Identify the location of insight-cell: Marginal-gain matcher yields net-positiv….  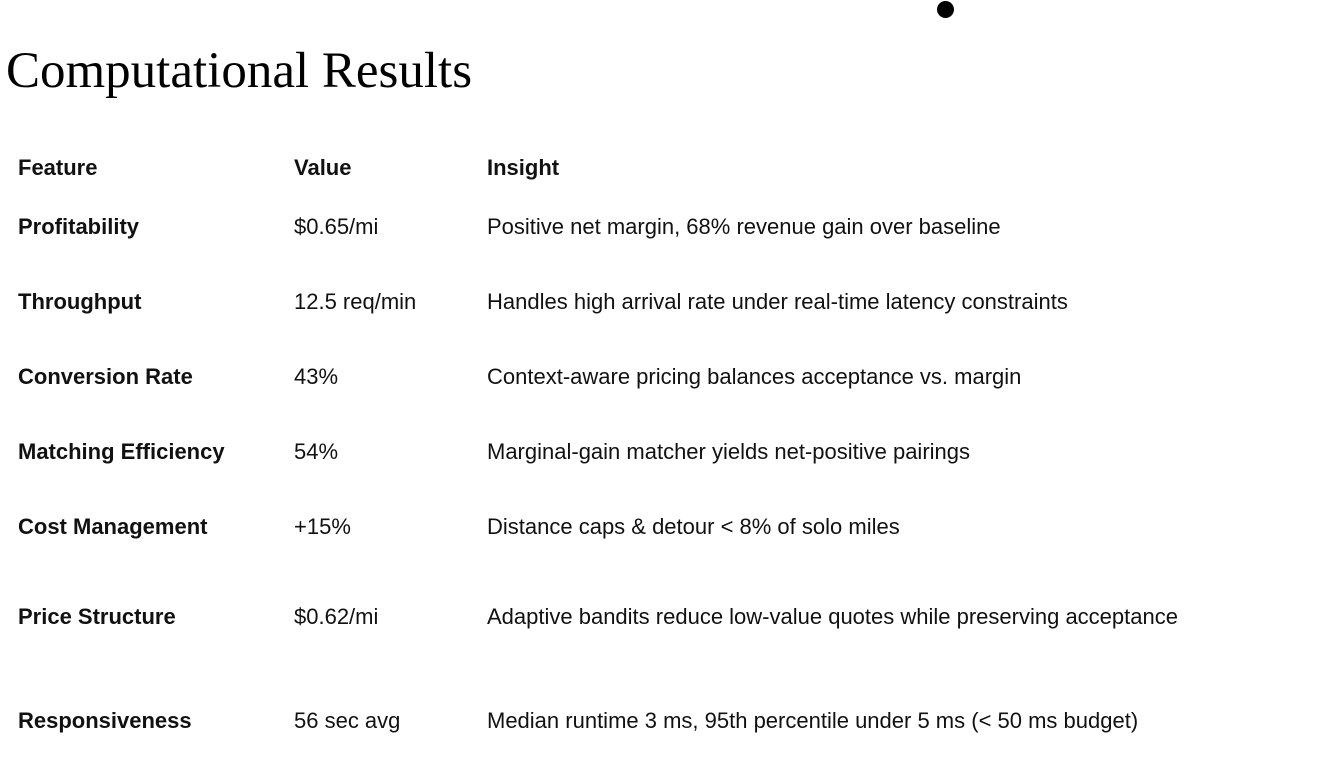
(729, 451).